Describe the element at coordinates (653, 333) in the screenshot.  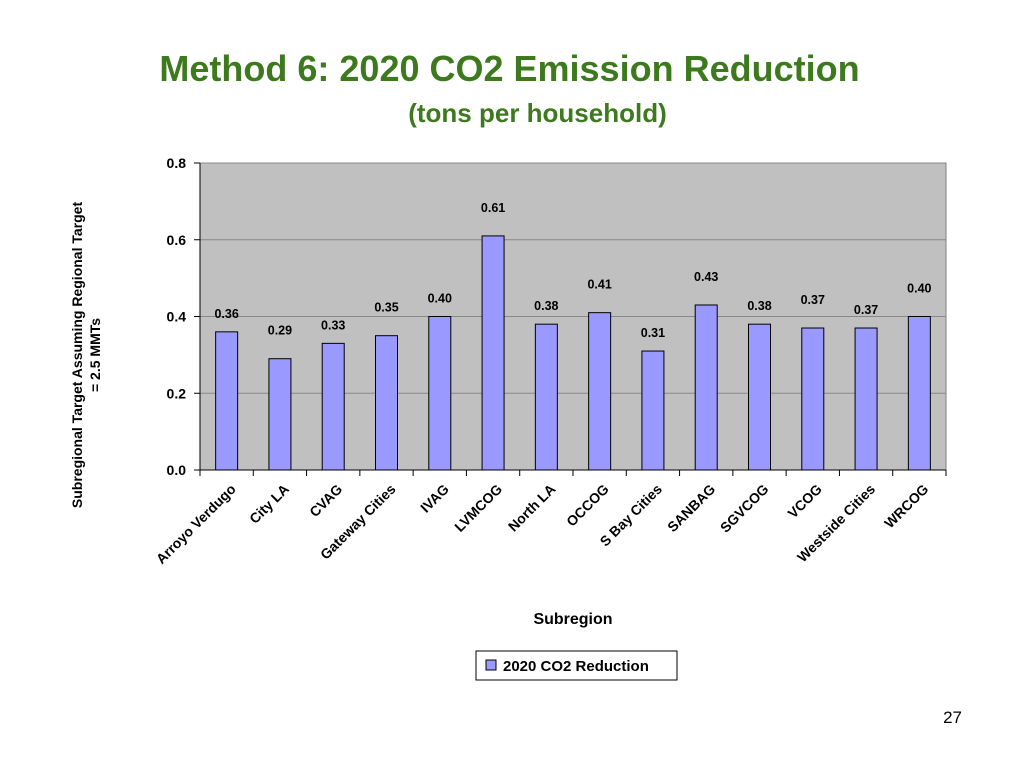
I see `bar-value-label: 0.31` at that location.